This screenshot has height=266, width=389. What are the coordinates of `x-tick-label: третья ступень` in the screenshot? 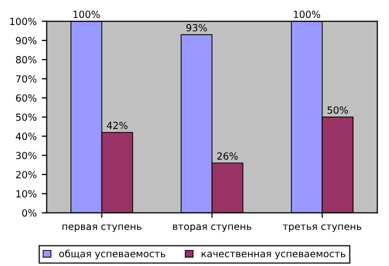 It's located at (322, 228).